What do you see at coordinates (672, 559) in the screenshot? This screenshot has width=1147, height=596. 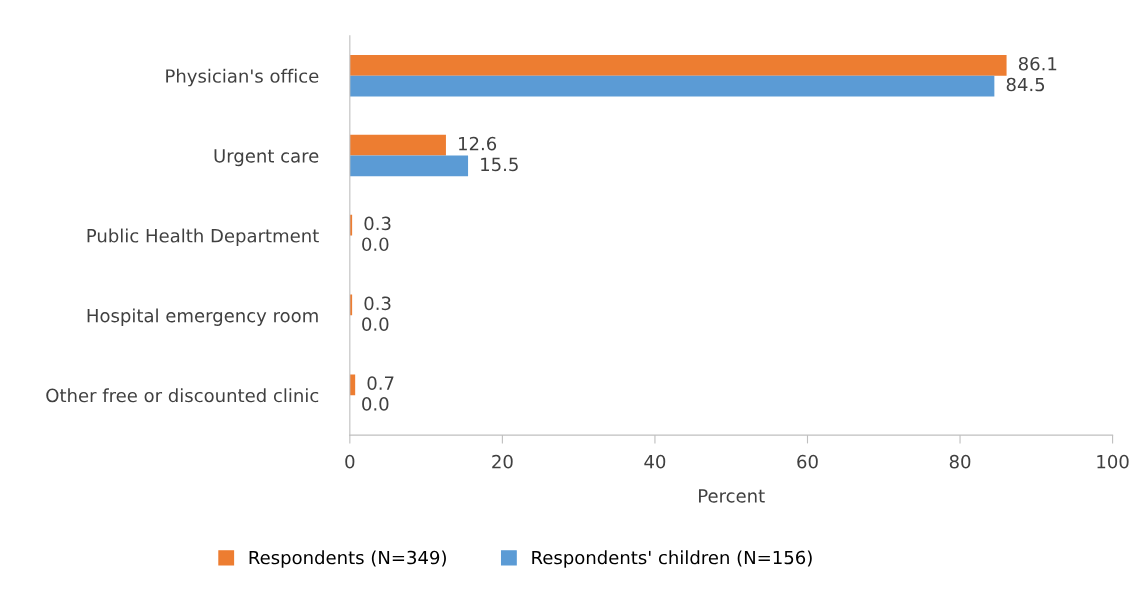 I see `legend-label: Respondents' children (N=156)` at bounding box center [672, 559].